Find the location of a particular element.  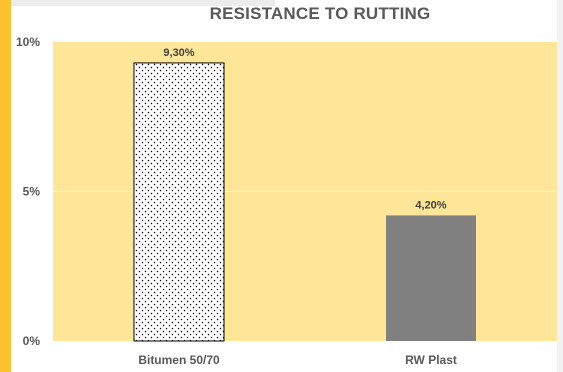

data-label-0: 9,30% is located at coordinates (178, 53).